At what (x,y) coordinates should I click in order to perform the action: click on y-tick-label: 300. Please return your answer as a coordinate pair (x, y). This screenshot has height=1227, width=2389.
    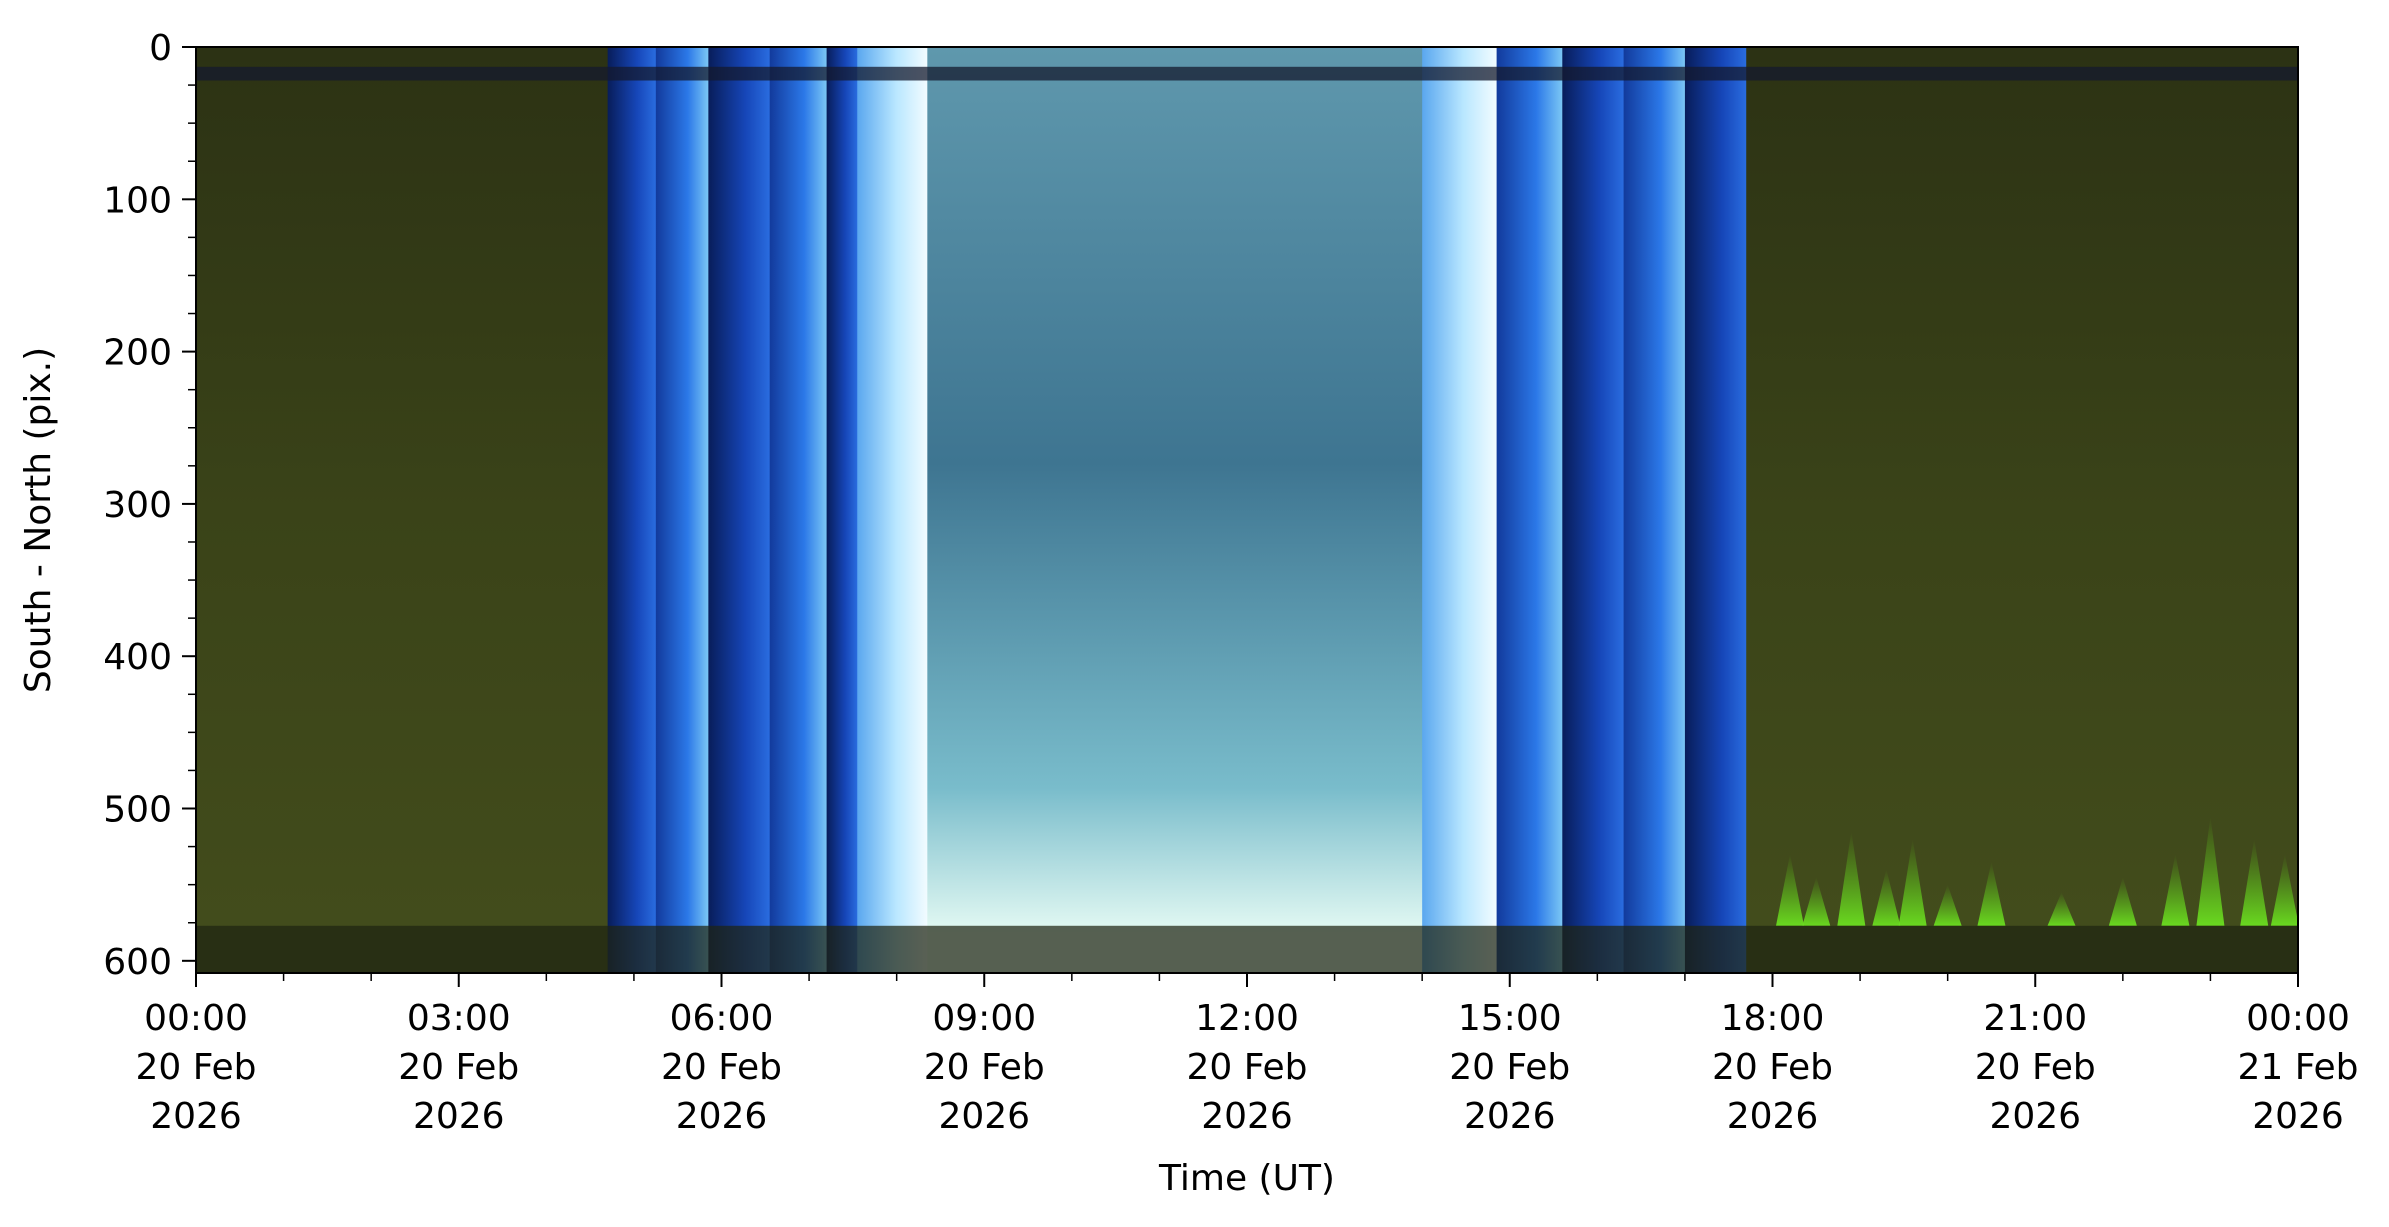
    Looking at the image, I should click on (137, 505).